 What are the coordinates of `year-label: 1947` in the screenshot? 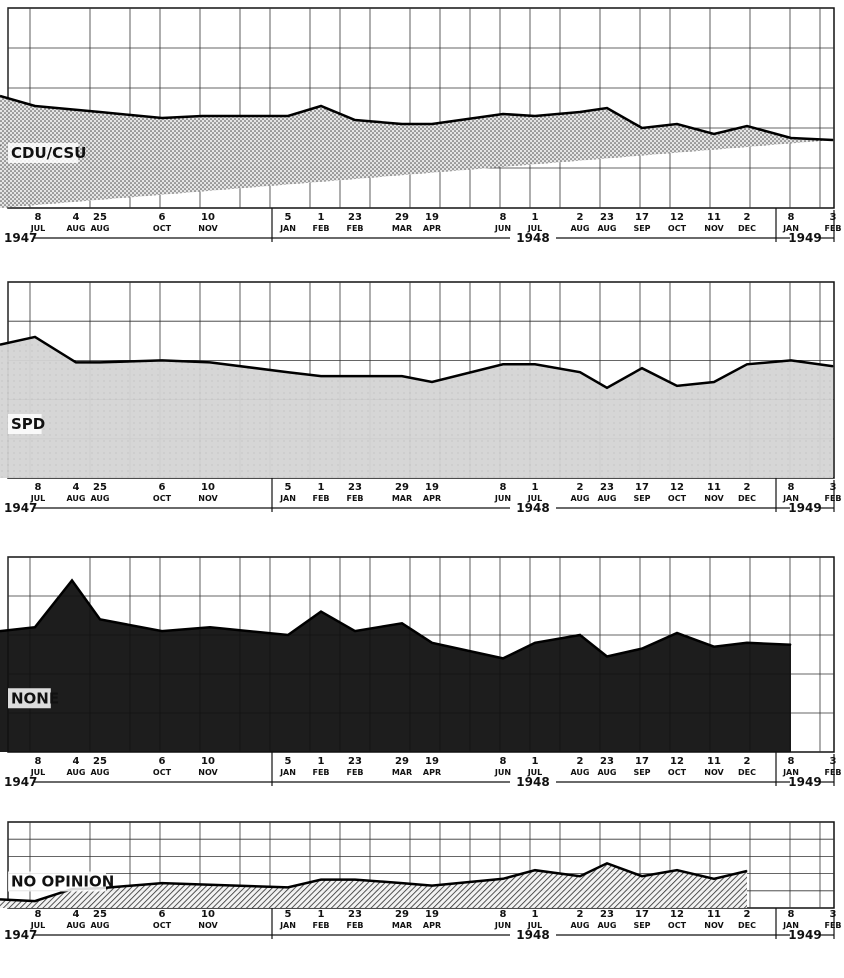 It's located at (20, 508).